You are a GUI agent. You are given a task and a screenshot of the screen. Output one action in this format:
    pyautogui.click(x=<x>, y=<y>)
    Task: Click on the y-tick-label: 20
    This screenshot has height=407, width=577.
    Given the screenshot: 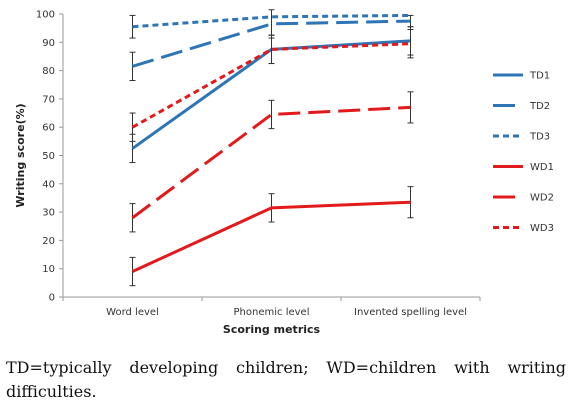 What is the action you would take?
    pyautogui.click(x=48, y=241)
    